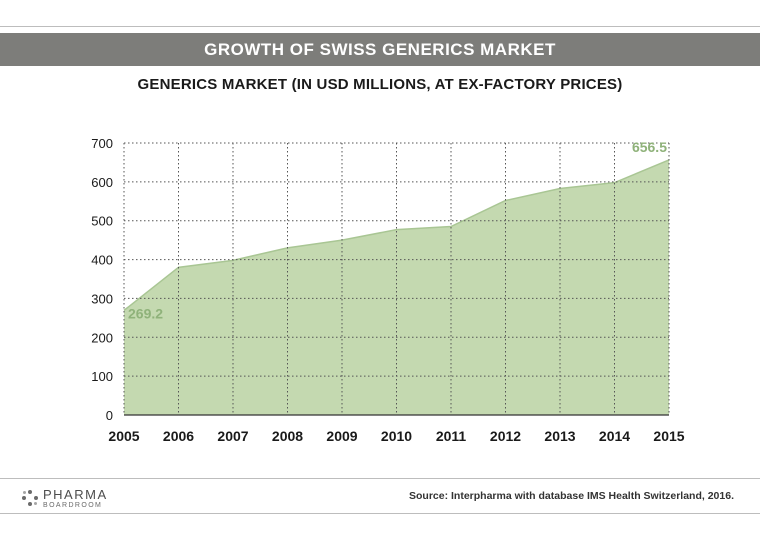 This screenshot has width=760, height=550. Describe the element at coordinates (102, 337) in the screenshot. I see `y-tick-label: 200` at that location.